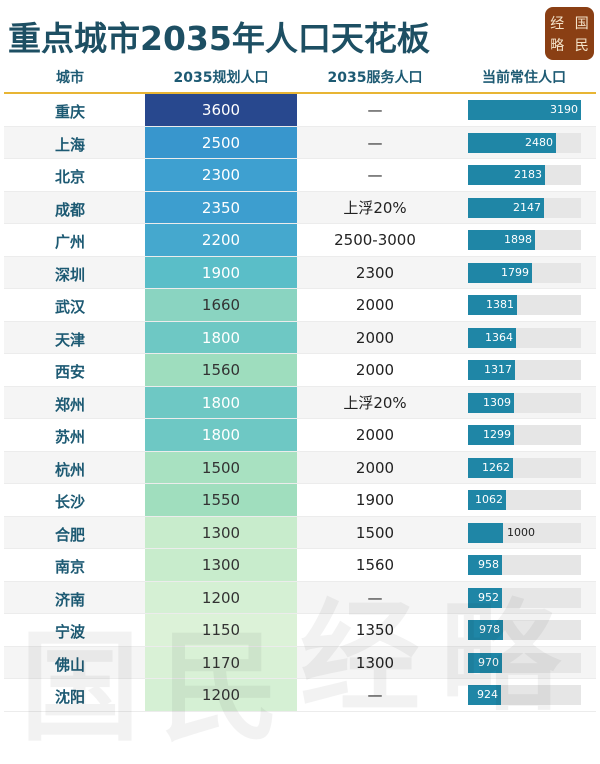 Image resolution: width=600 pixels, height=764 pixels. I want to click on current-population-bar-track: 924, so click(524, 695).